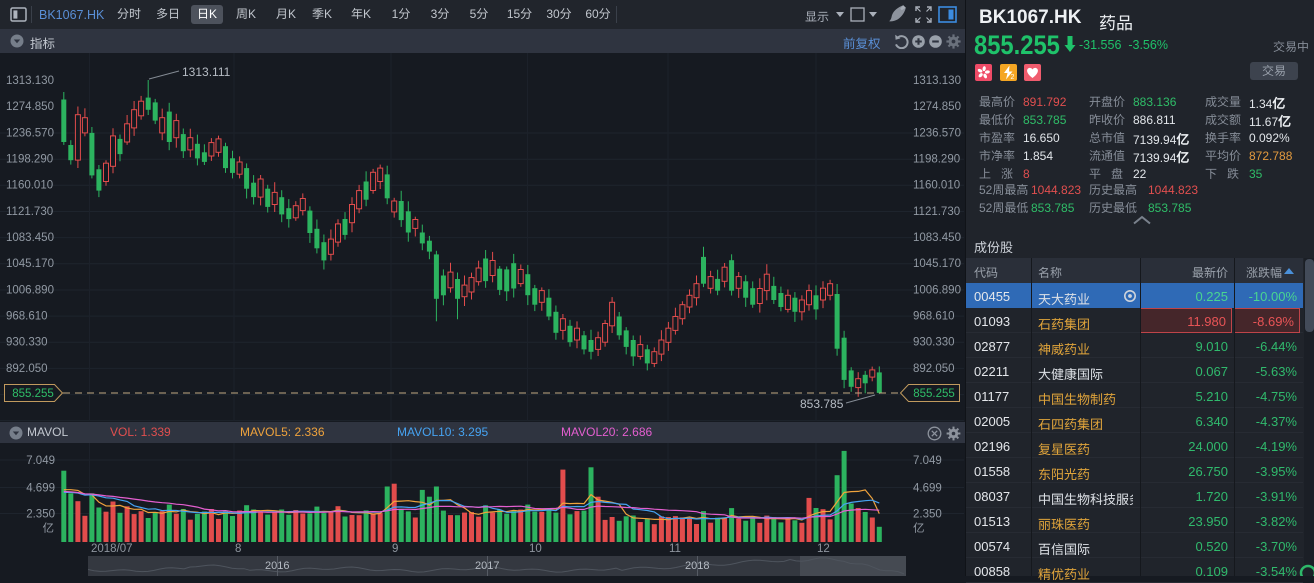 Image resolution: width=1314 pixels, height=583 pixels. What do you see at coordinates (206, 72) in the screenshot?
I see `svg-text: 1313.111` at bounding box center [206, 72].